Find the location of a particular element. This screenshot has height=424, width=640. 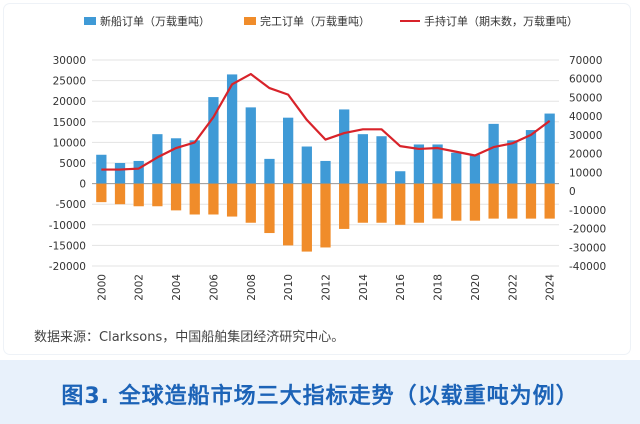

legend-swatch-completions is located at coordinates (250, 21).